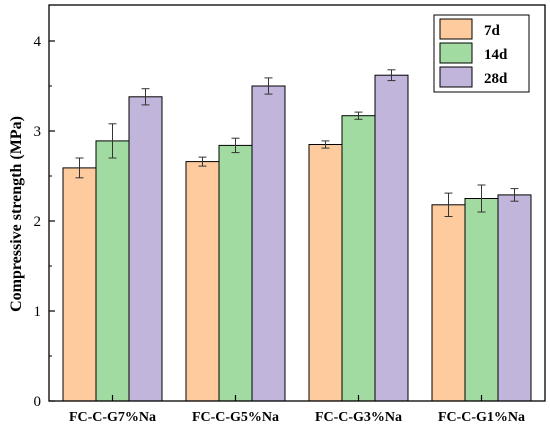 Image resolution: width=550 pixels, height=436 pixels. I want to click on x-tick-label: FC-C-G5%Na, so click(235, 417).